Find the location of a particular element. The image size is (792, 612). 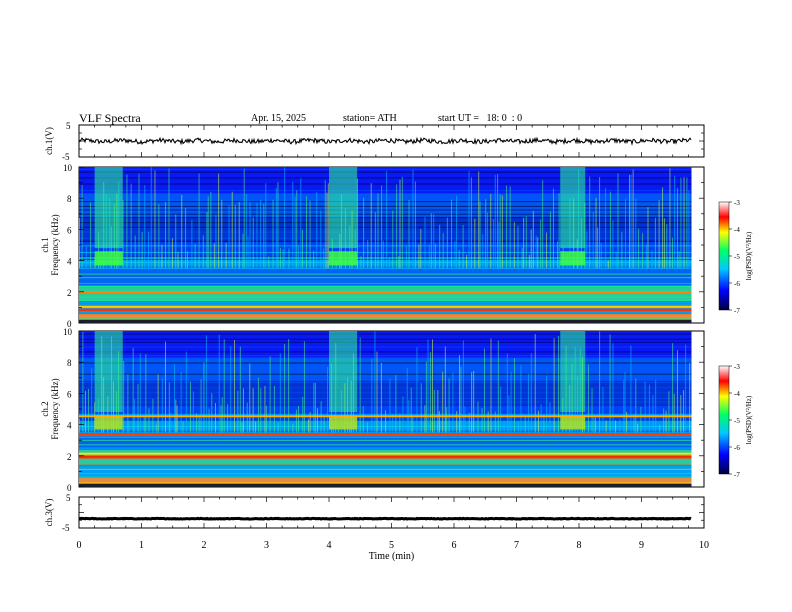

y-tick-label: 0 is located at coordinates (69, 488).